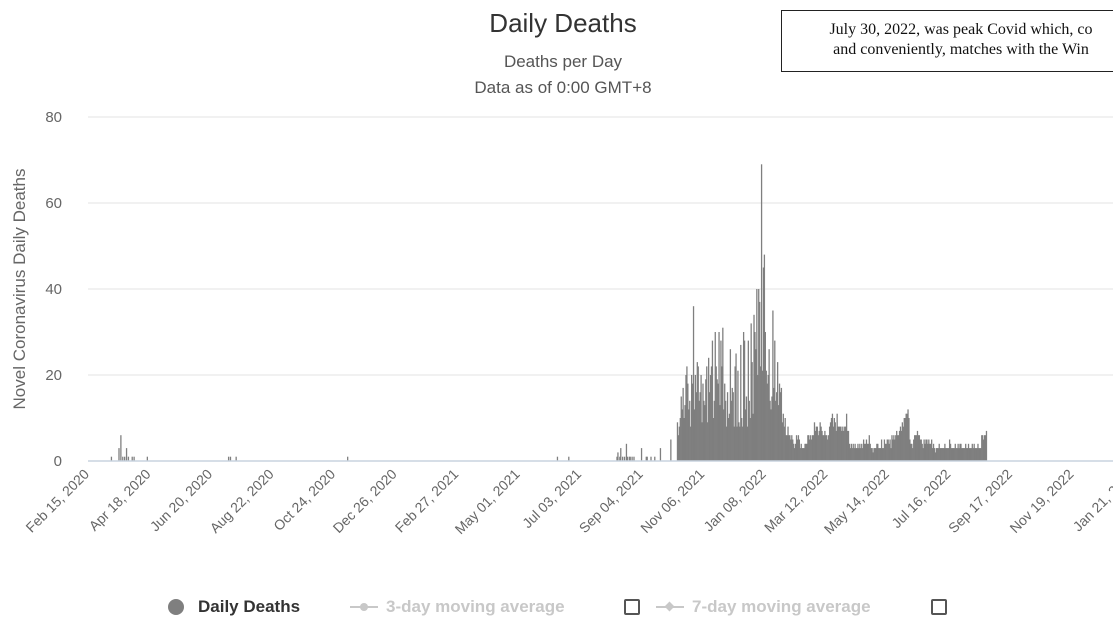 Image resolution: width=1113 pixels, height=622 pixels. Describe the element at coordinates (457, 607) in the screenshot. I see `legend-item-3-day-average: 3-day moving average` at that location.